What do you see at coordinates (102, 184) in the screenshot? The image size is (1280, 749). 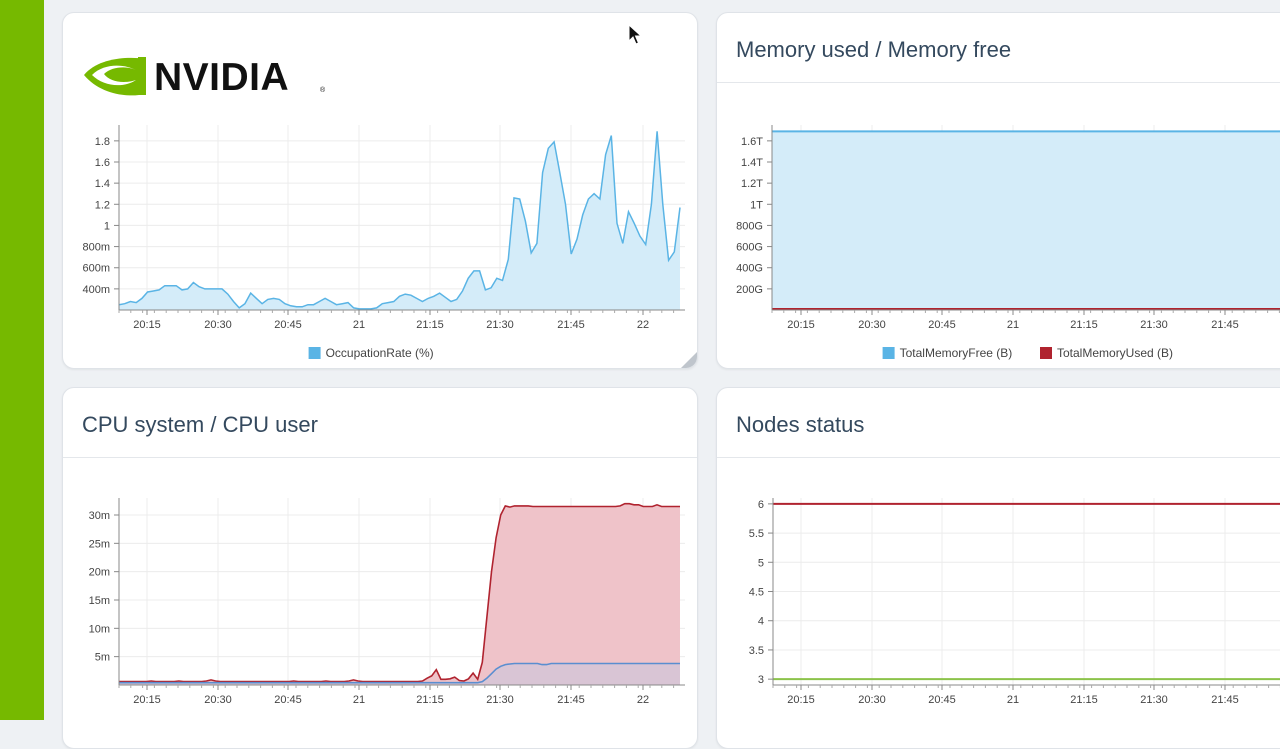 I see `y-tick-label: 1.4` at bounding box center [102, 184].